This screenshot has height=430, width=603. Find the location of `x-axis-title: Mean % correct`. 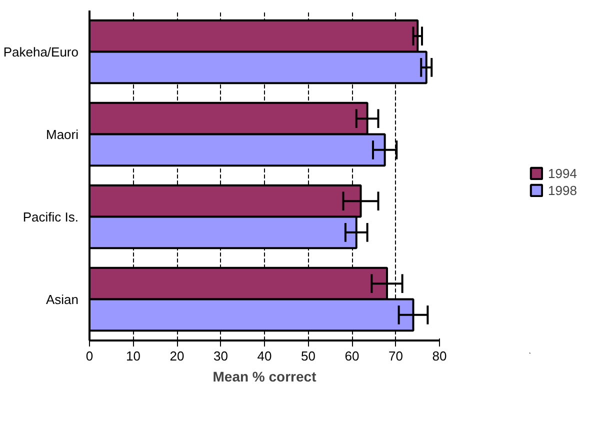

x-axis-title: Mean % correct is located at coordinates (264, 376).